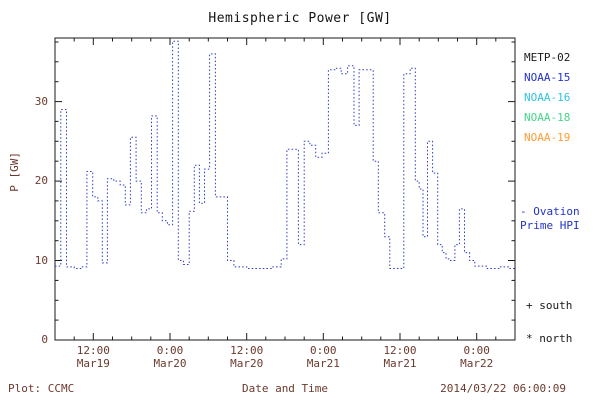 The height and width of the screenshot is (400, 600). Describe the element at coordinates (93, 363) in the screenshot. I see `x-tick-date: Mar19` at that location.